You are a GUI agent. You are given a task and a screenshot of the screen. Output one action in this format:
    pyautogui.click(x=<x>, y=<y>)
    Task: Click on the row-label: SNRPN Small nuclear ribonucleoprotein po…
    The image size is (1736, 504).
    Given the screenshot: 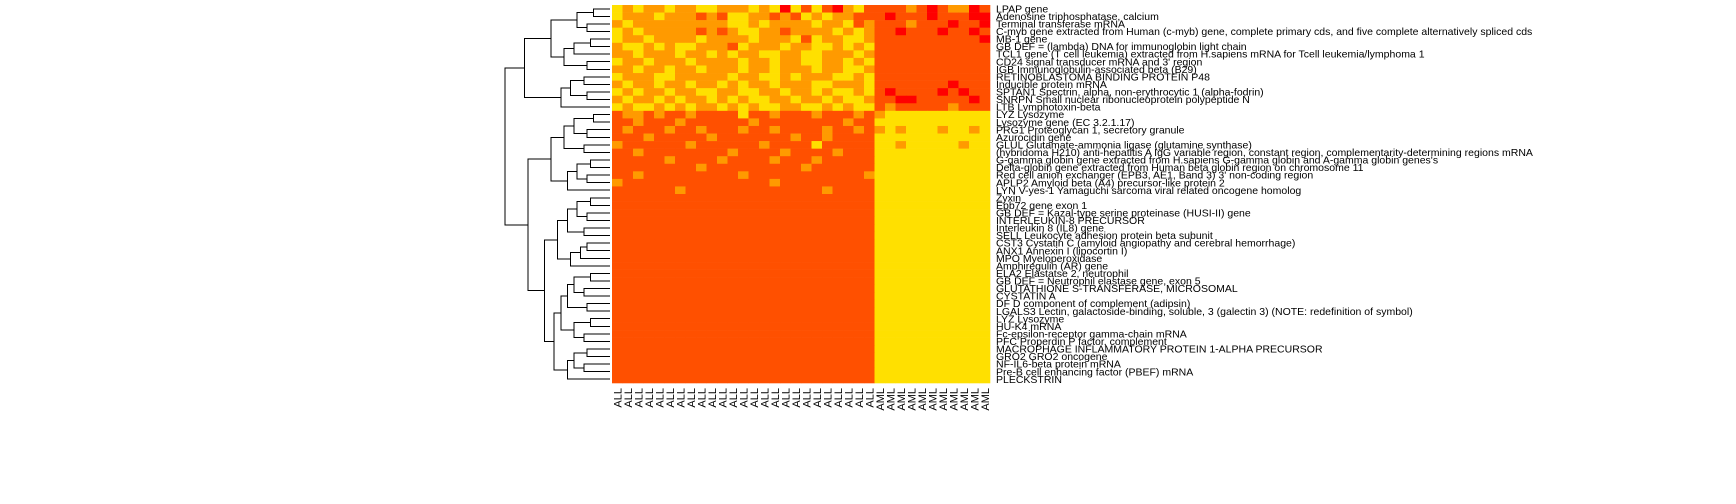 What is the action you would take?
    pyautogui.click(x=1123, y=100)
    